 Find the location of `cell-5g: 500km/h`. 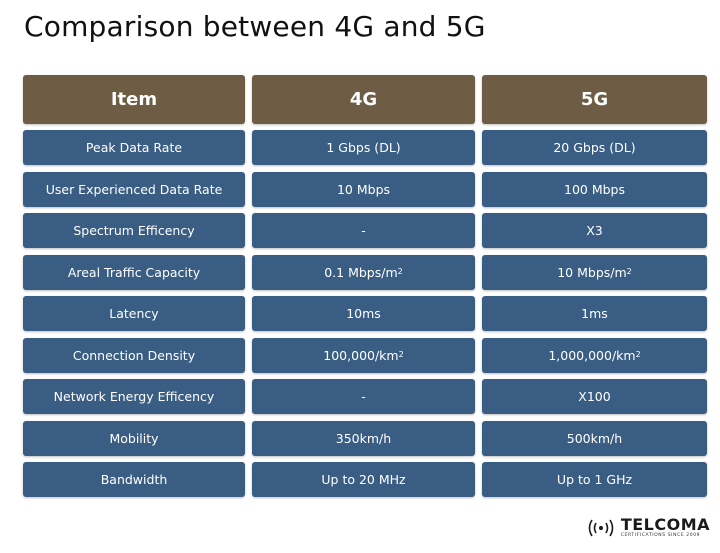

cell-5g: 500km/h is located at coordinates (594, 438).